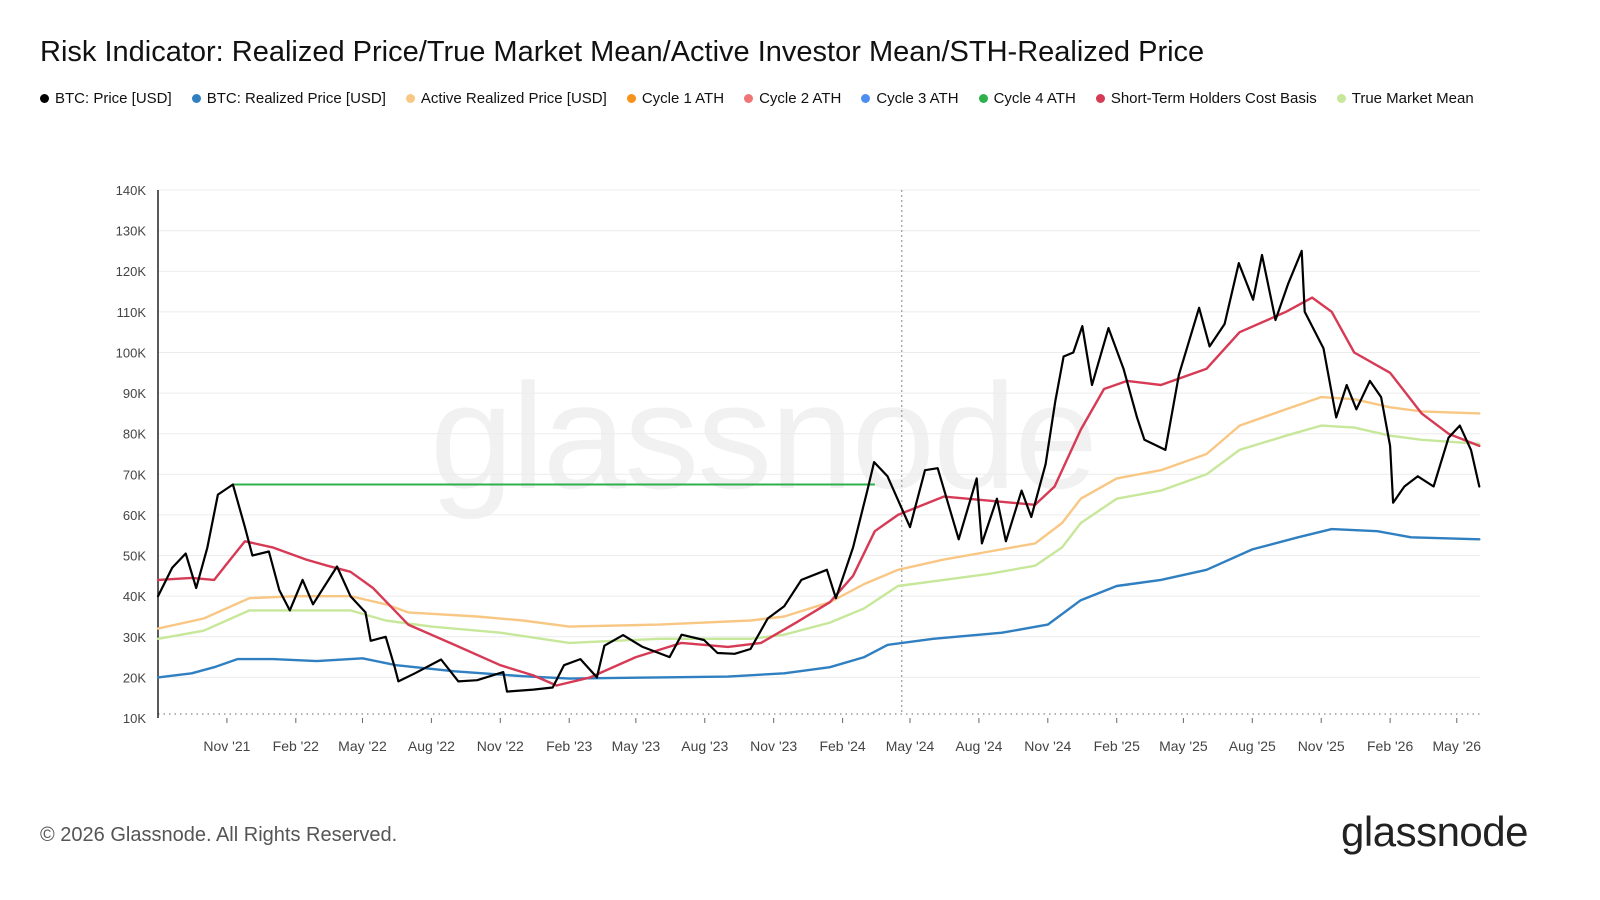 Image resolution: width=1600 pixels, height=900 pixels. I want to click on y-tick-label: 130K, so click(131, 231).